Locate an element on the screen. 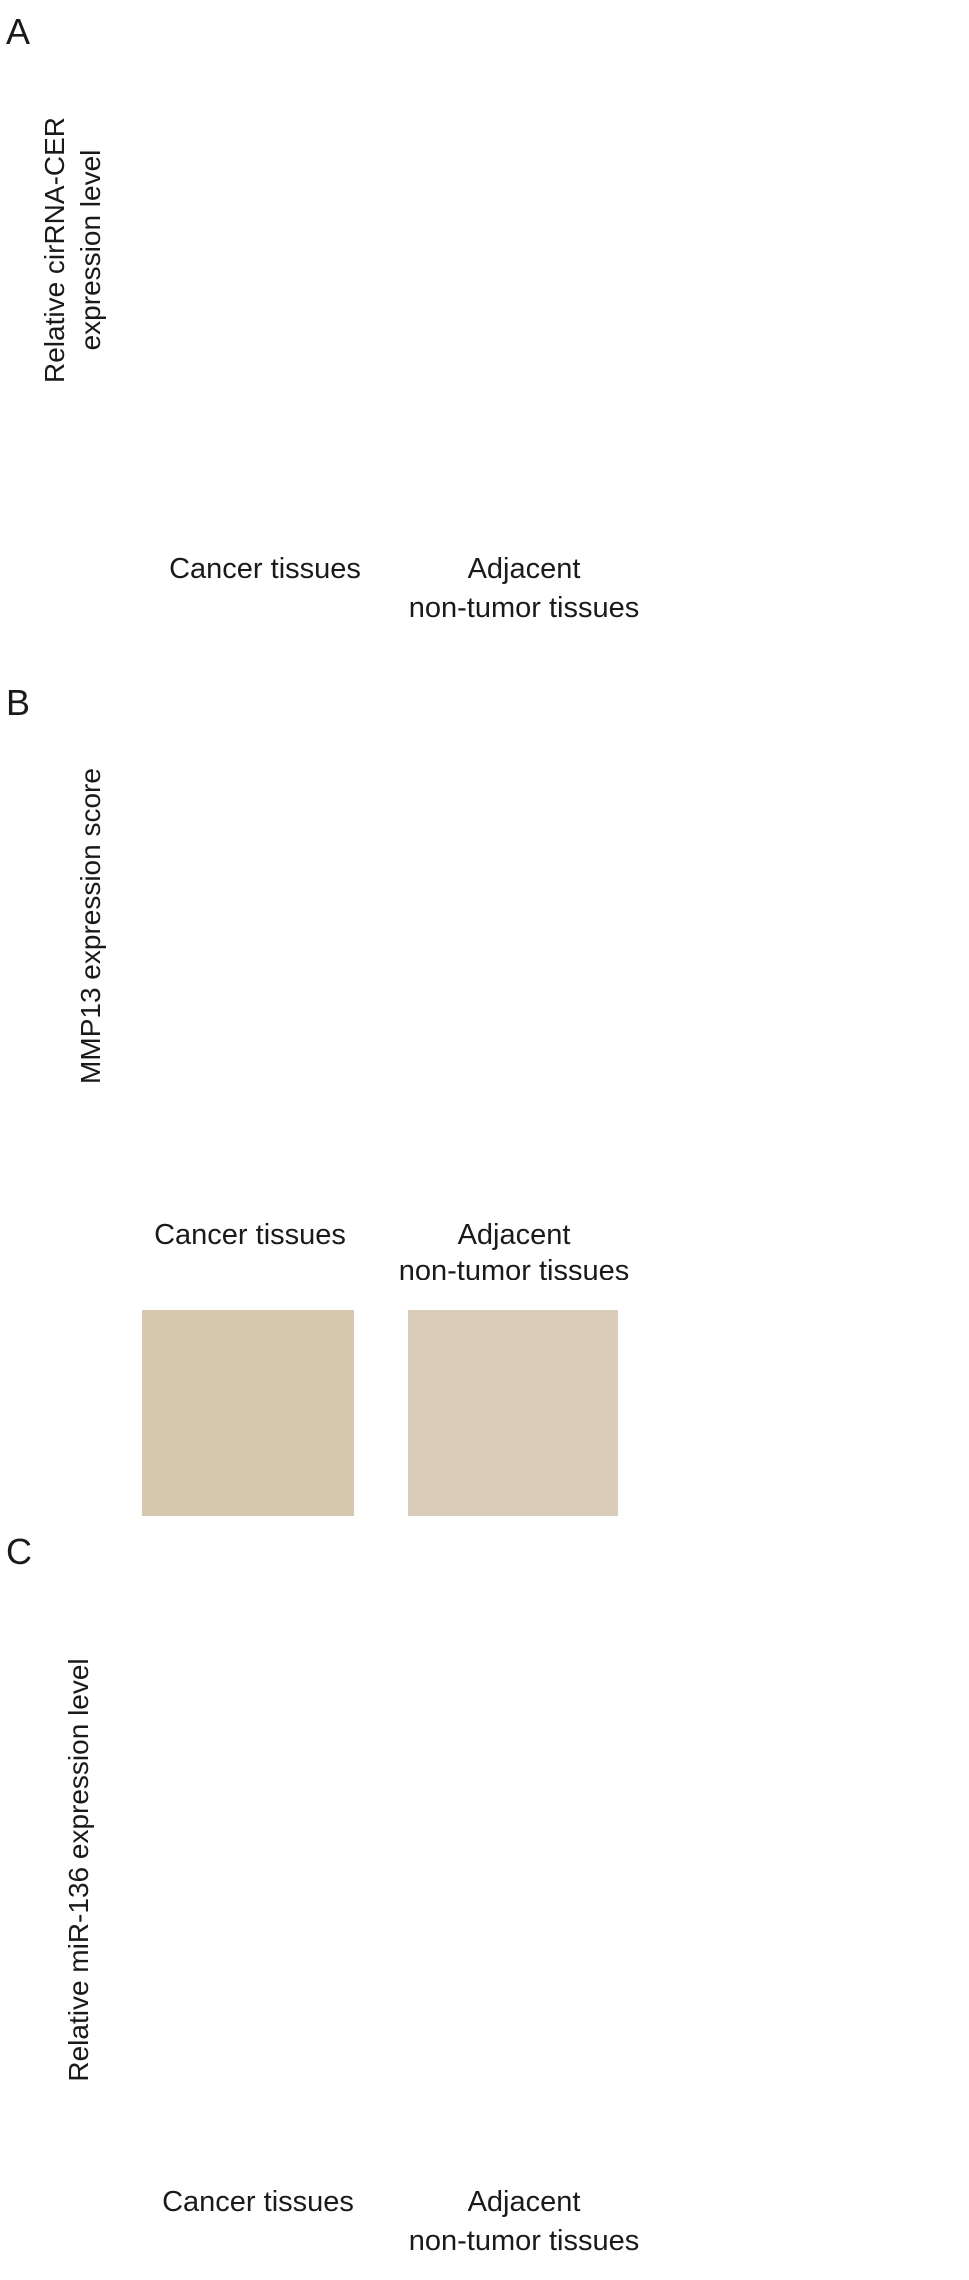  y-axis-label: Relative miR-136 expression level is located at coordinates (78, 1869).